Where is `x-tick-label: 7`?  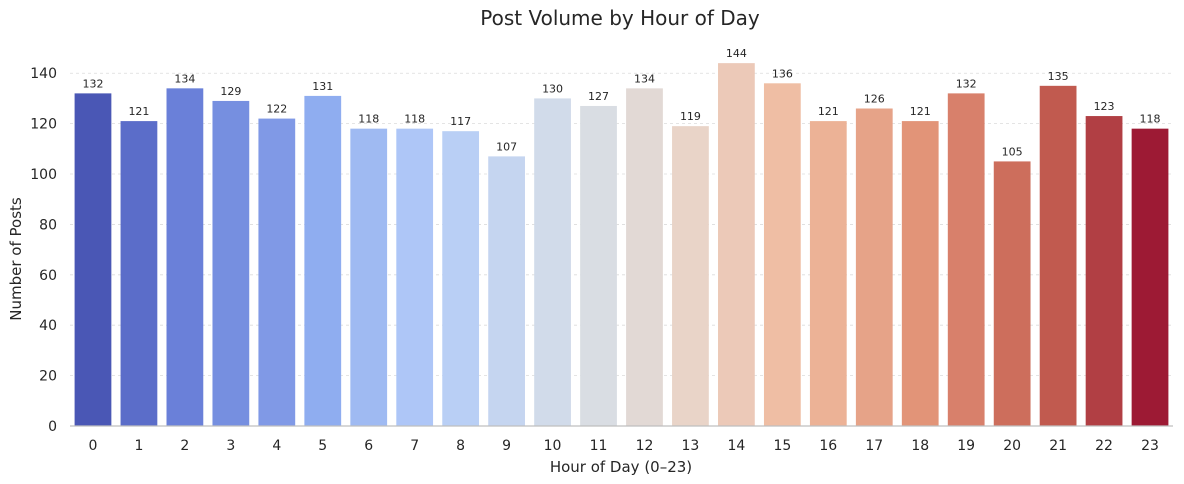 x-tick-label: 7 is located at coordinates (414, 446).